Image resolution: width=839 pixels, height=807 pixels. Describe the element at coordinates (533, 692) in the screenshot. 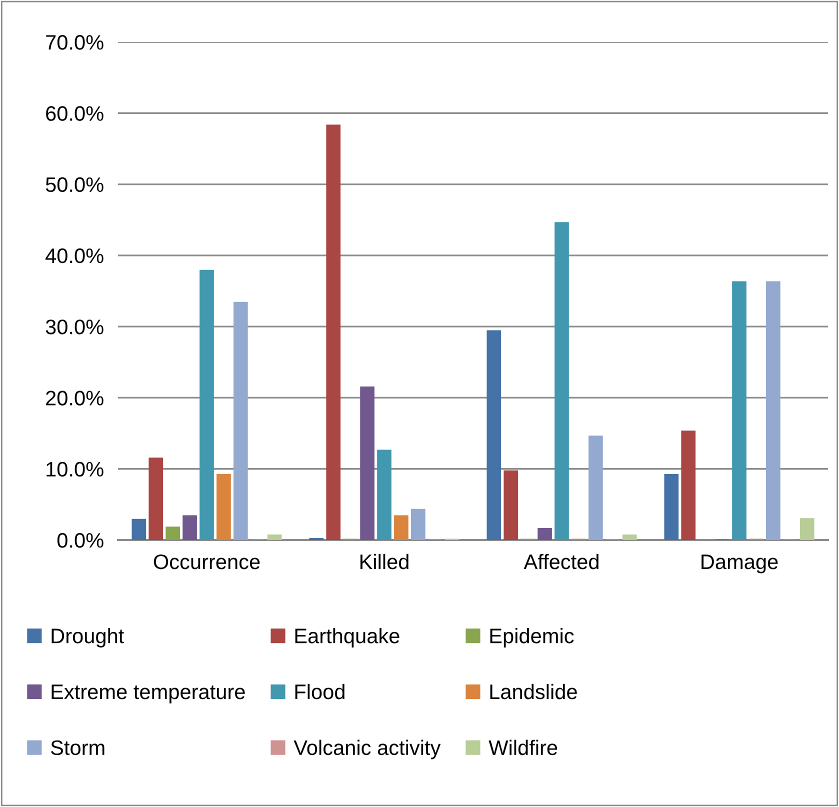

I see `legend-label: Landslide` at that location.